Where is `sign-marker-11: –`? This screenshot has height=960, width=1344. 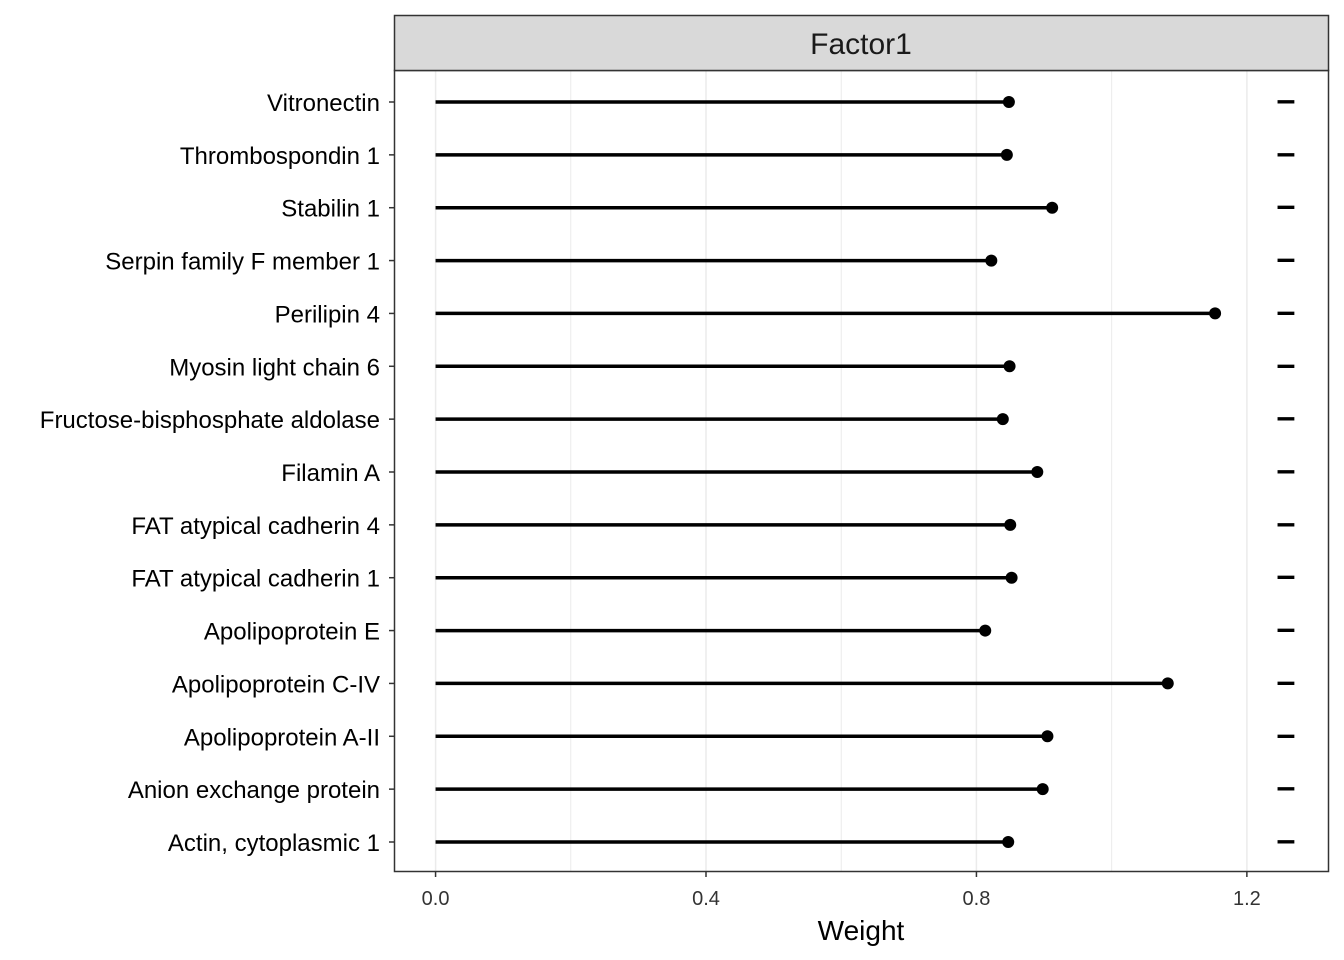 sign-marker-11: – is located at coordinates (1286, 681).